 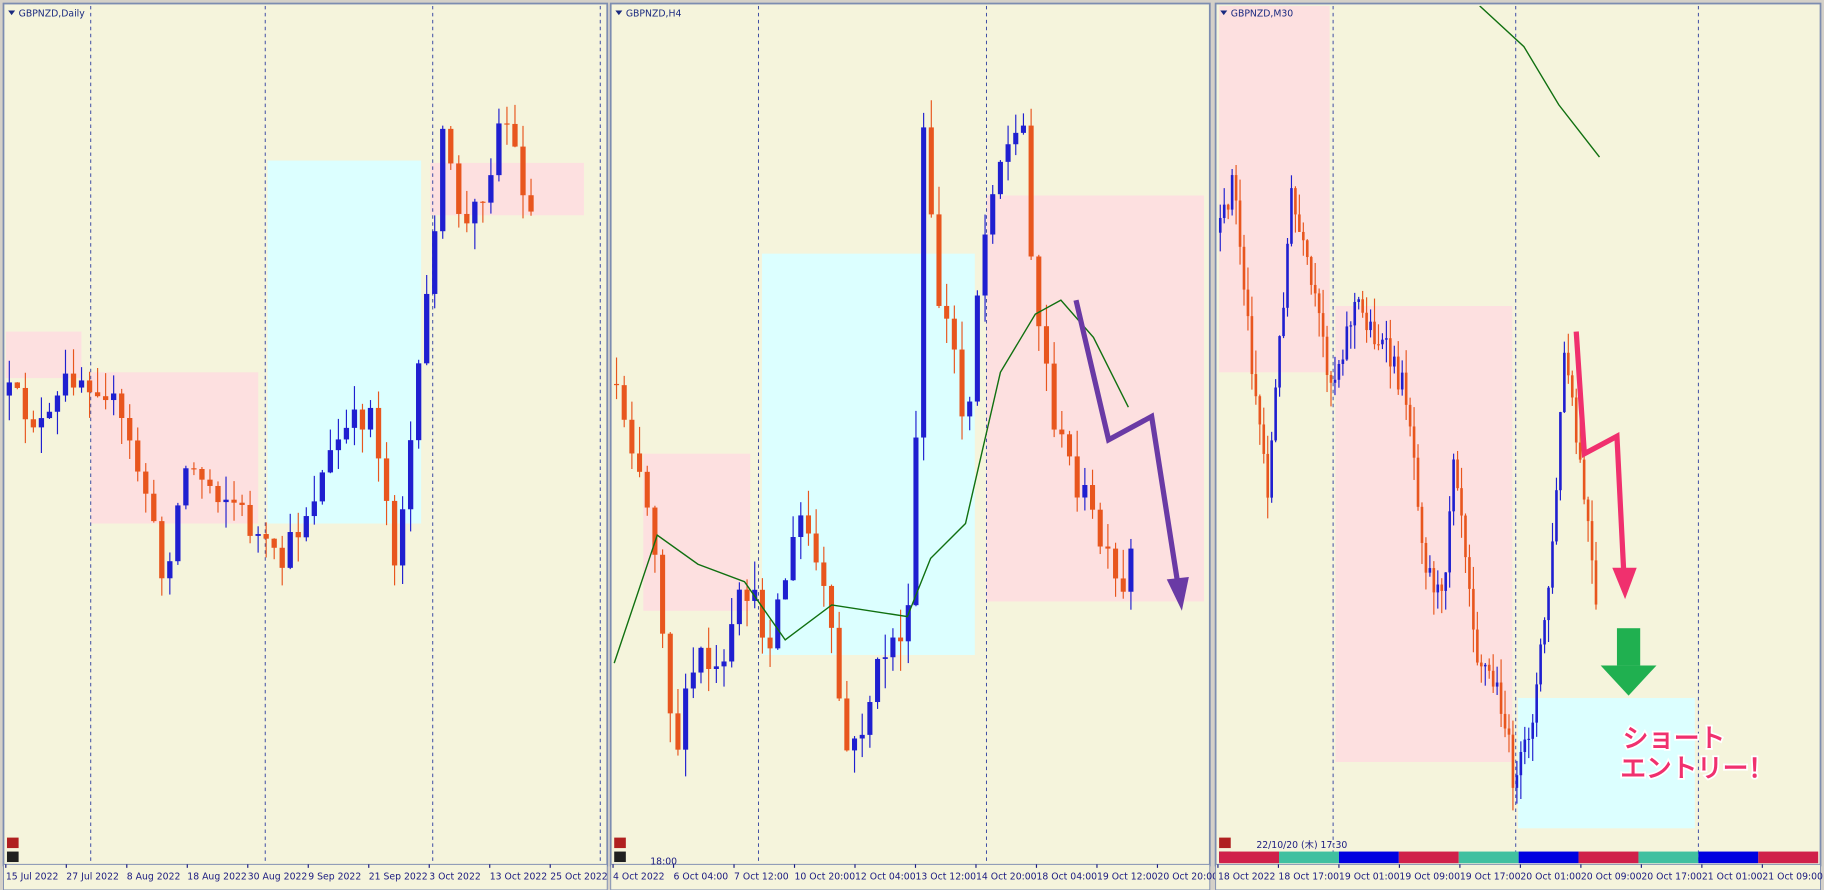 I want to click on time-label: 18 Oct 17:00, so click(x=1308, y=876).